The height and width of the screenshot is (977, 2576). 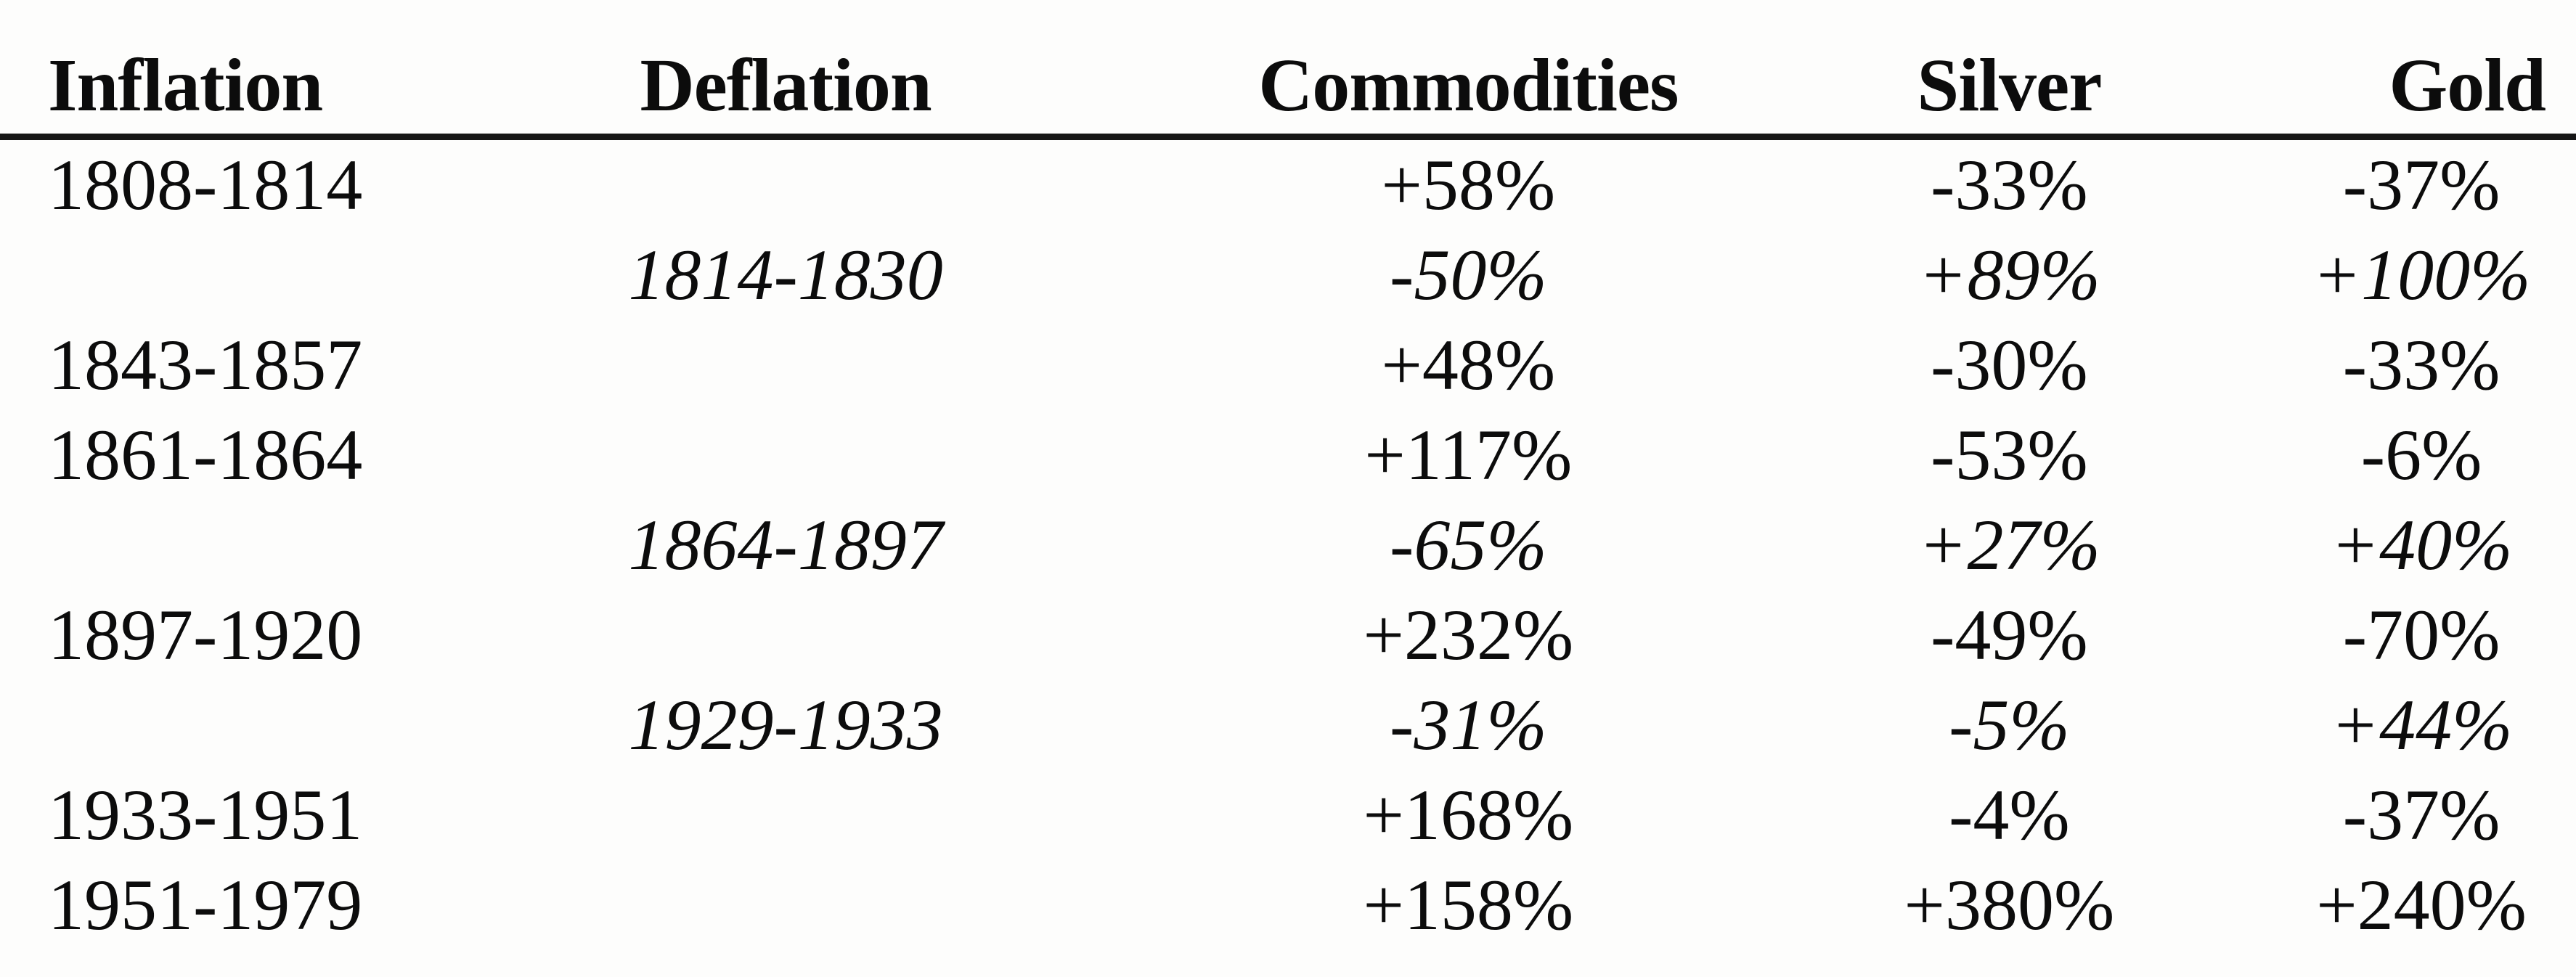 What do you see at coordinates (785, 544) in the screenshot?
I see `cell-deflation: 1864-1897` at bounding box center [785, 544].